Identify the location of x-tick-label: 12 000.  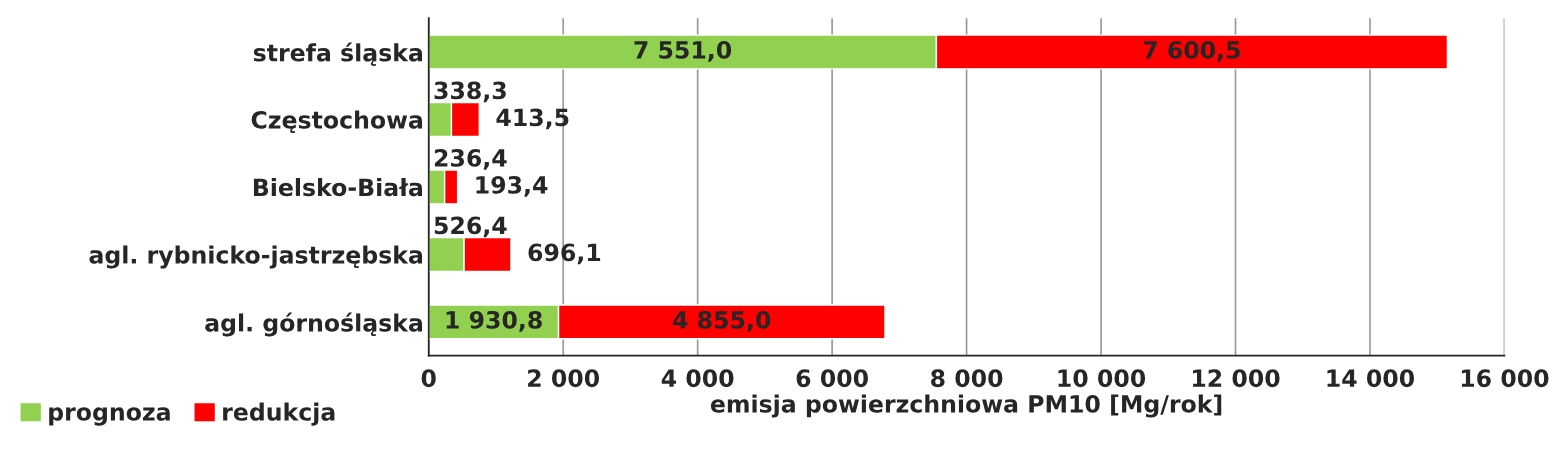
(1236, 378).